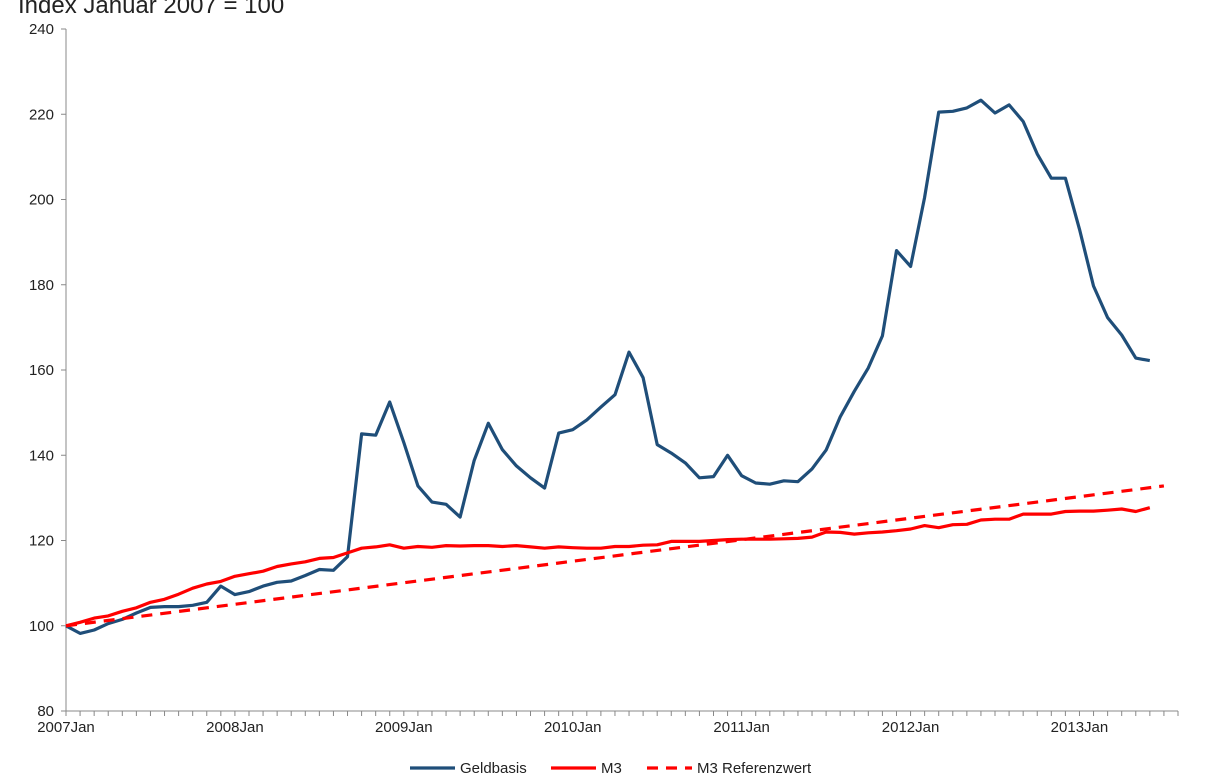 The image size is (1215, 784). I want to click on legend: Geldbasis M3 M3 Referenzwert, so click(611, 768).